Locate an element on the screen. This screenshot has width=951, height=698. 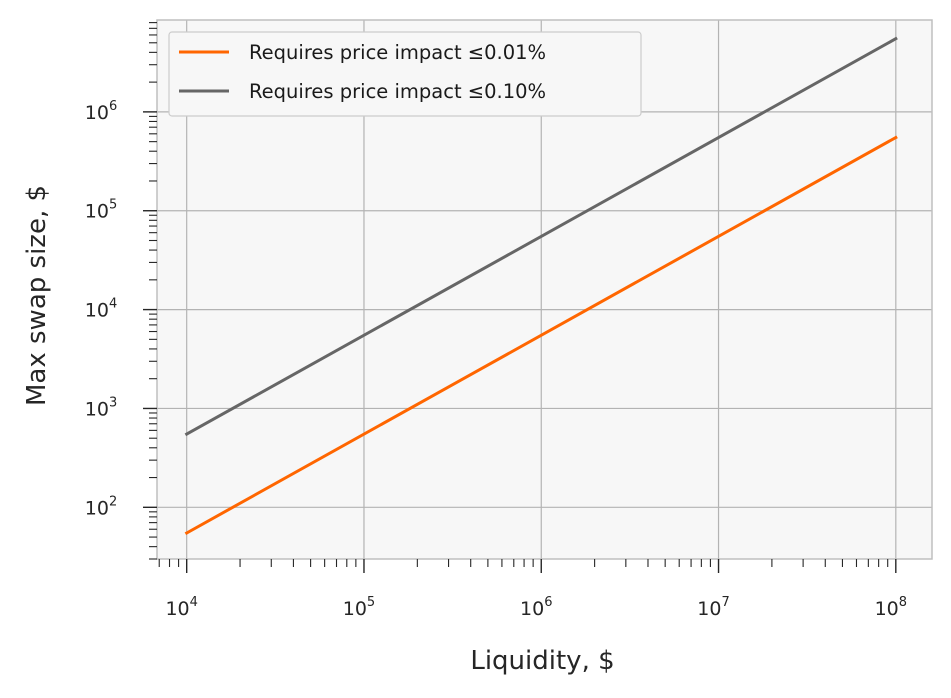
x-tick-label: 10⁵ is located at coordinates (359, 607).